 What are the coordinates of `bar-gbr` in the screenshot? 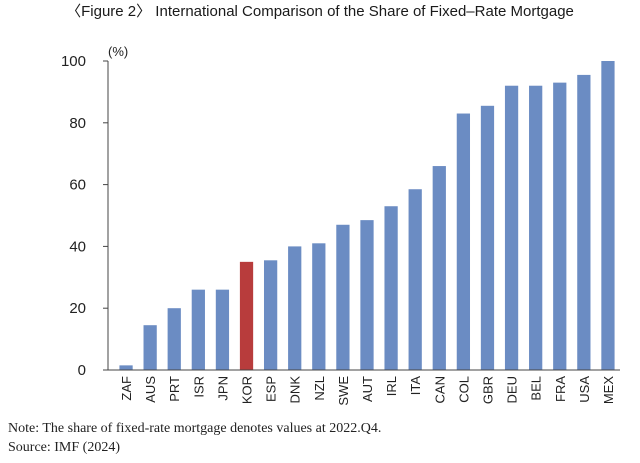 It's located at (487, 238).